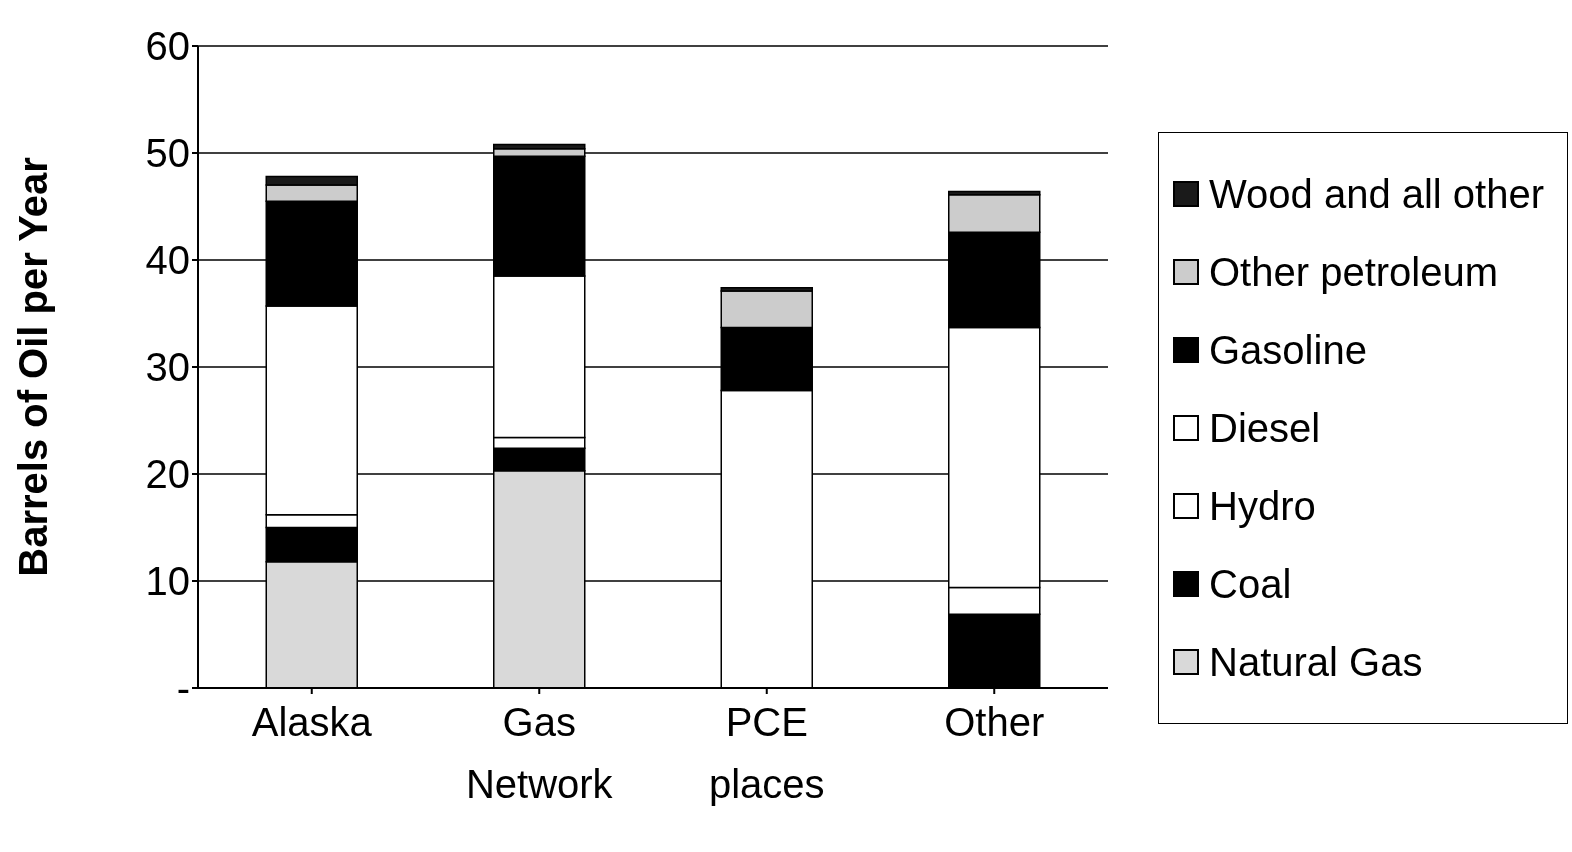 This screenshot has height=852, width=1572. I want to click on x-tick-label: Alaska, so click(312, 722).